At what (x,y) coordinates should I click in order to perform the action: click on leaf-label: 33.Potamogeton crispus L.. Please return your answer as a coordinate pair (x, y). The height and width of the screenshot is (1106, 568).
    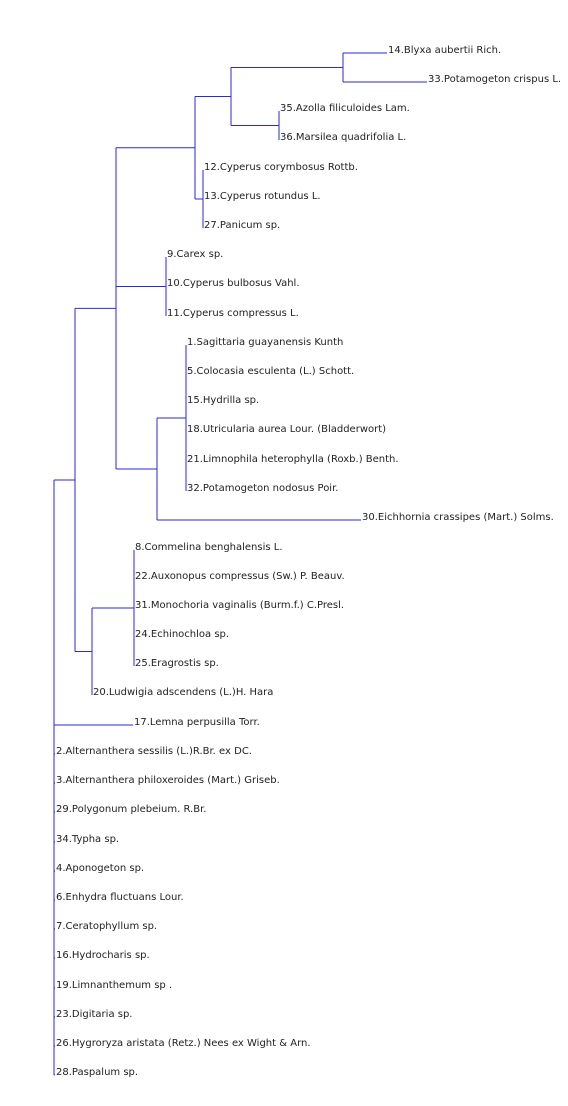
    Looking at the image, I should click on (494, 79).